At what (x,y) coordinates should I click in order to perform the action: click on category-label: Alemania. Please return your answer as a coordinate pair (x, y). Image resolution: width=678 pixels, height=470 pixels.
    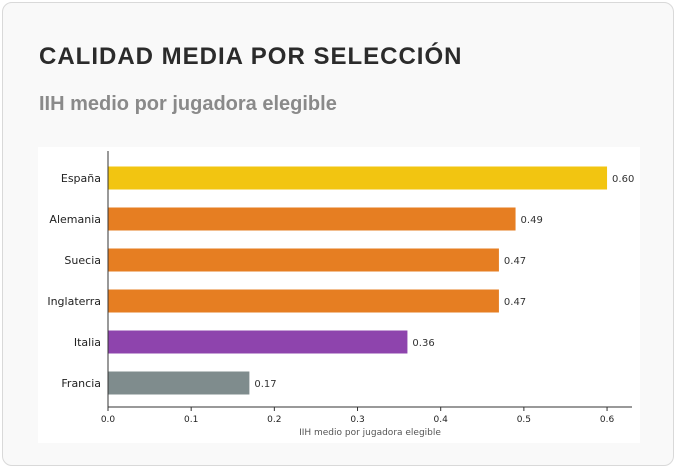
    Looking at the image, I should click on (75, 219).